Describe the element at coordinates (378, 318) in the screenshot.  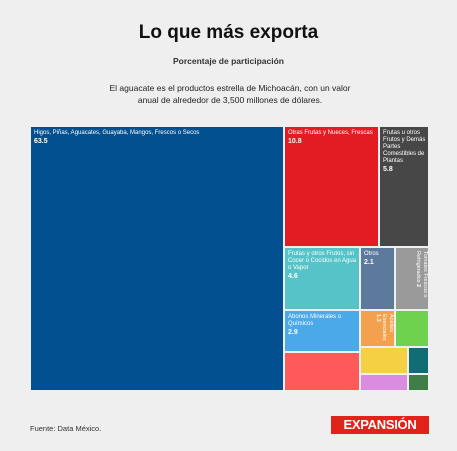
I see `tile-value: 1.3` at that location.